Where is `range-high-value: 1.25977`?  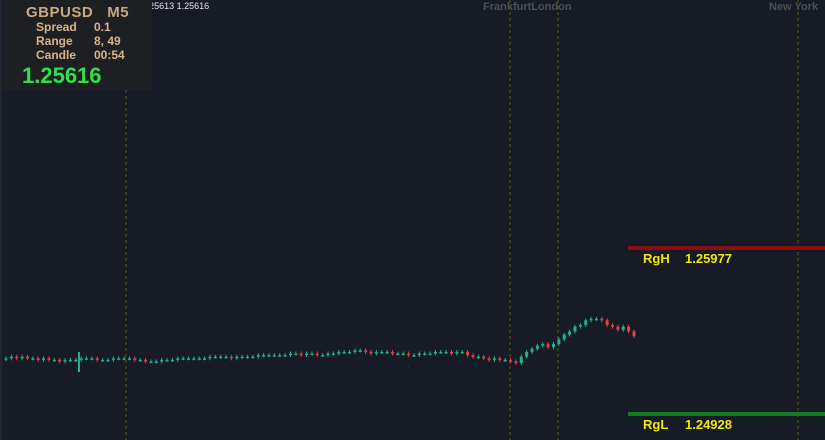 range-high-value: 1.25977 is located at coordinates (708, 258).